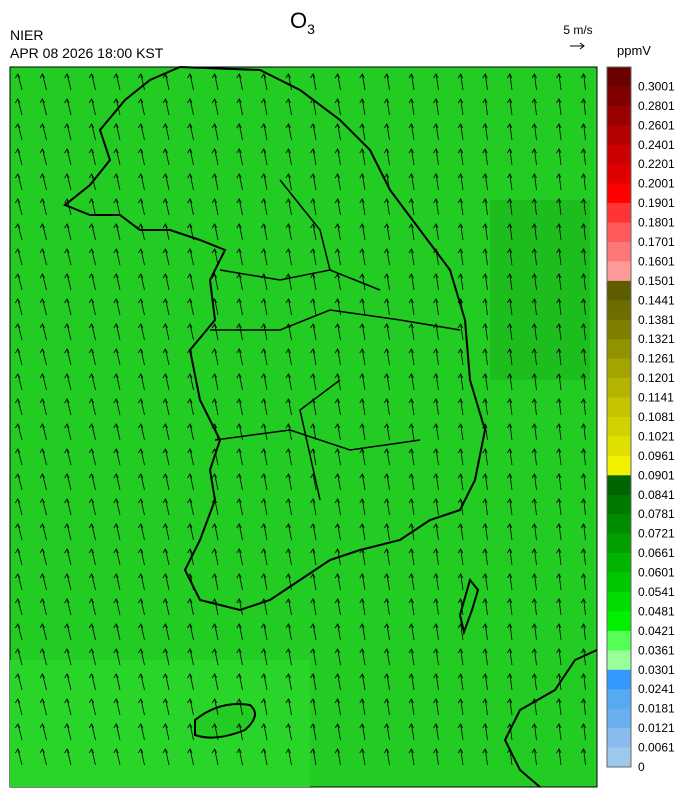 This screenshot has width=692, height=803. Describe the element at coordinates (656, 592) in the screenshot. I see `colorbar-label: 0.0541` at that location.